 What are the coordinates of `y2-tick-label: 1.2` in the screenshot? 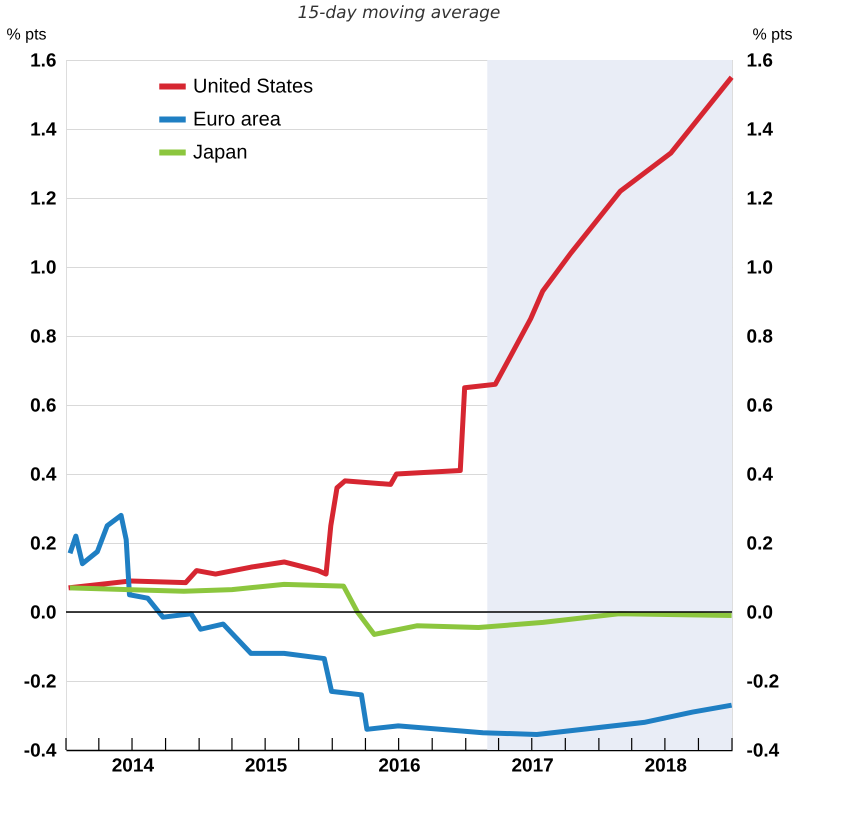 It's located at (759, 199).